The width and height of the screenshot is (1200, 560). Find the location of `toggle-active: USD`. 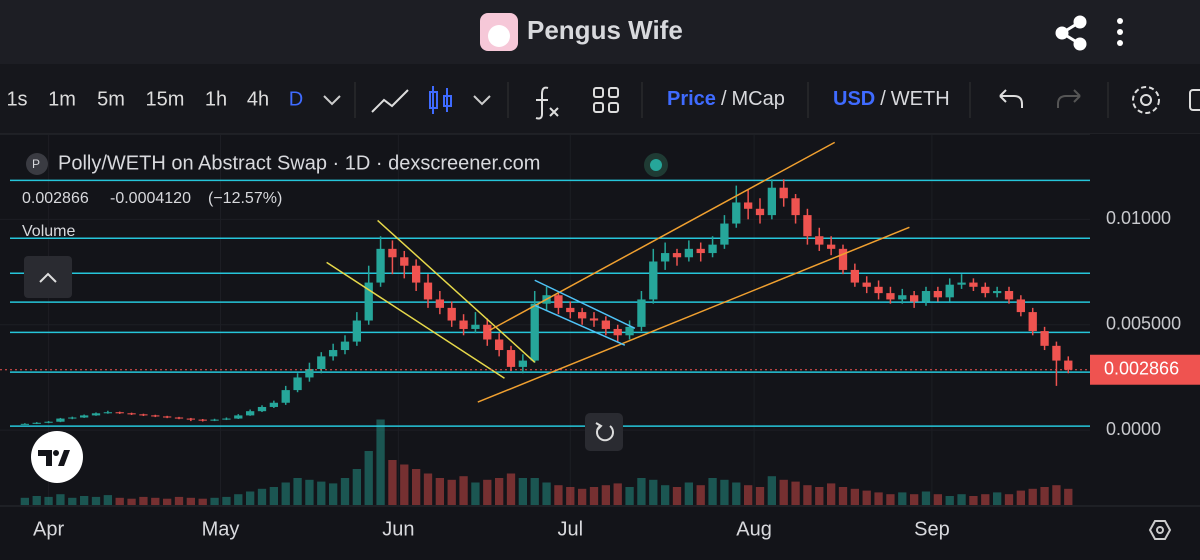

toggle-active: USD is located at coordinates (854, 99).